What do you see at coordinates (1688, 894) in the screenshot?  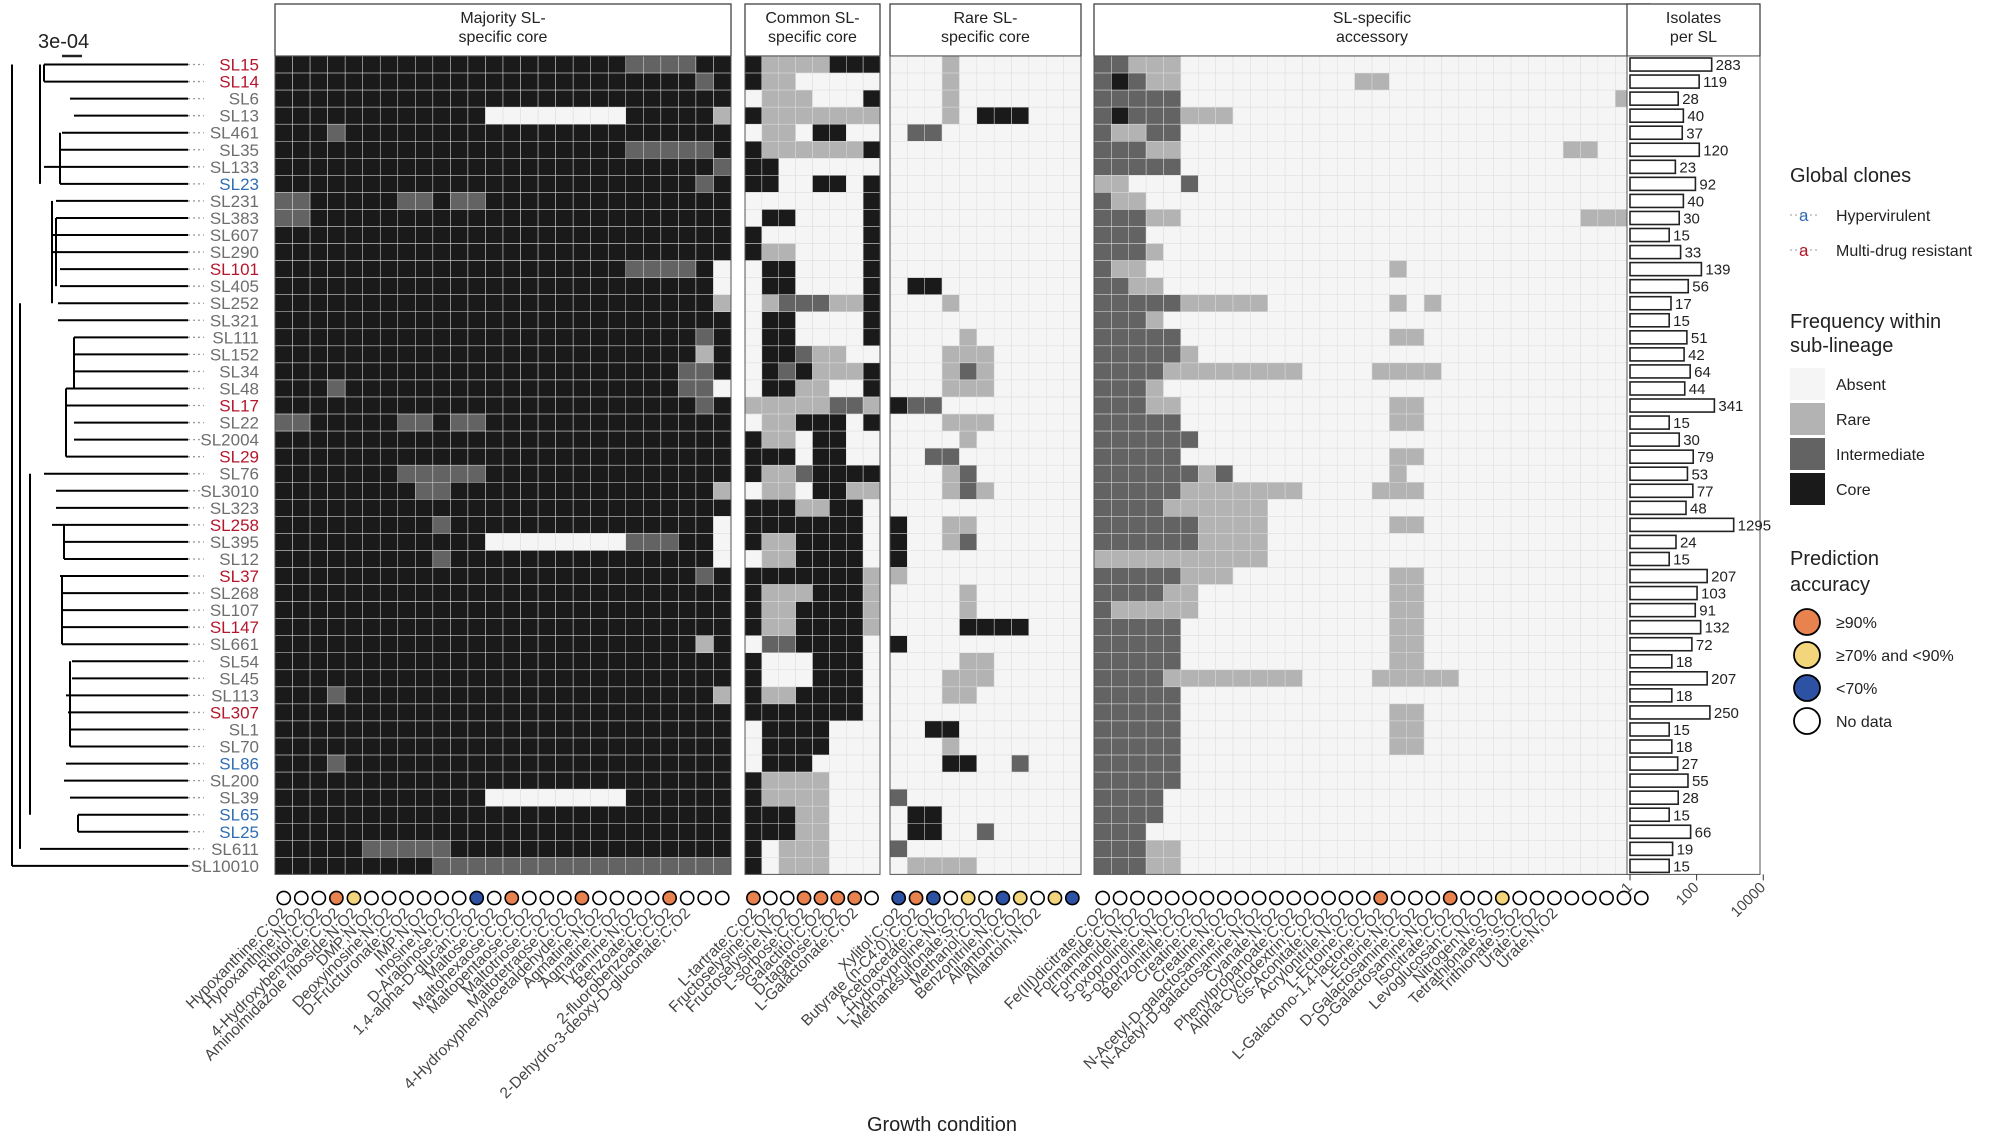 I see `bar-axis-tick-label: 100` at bounding box center [1688, 894].